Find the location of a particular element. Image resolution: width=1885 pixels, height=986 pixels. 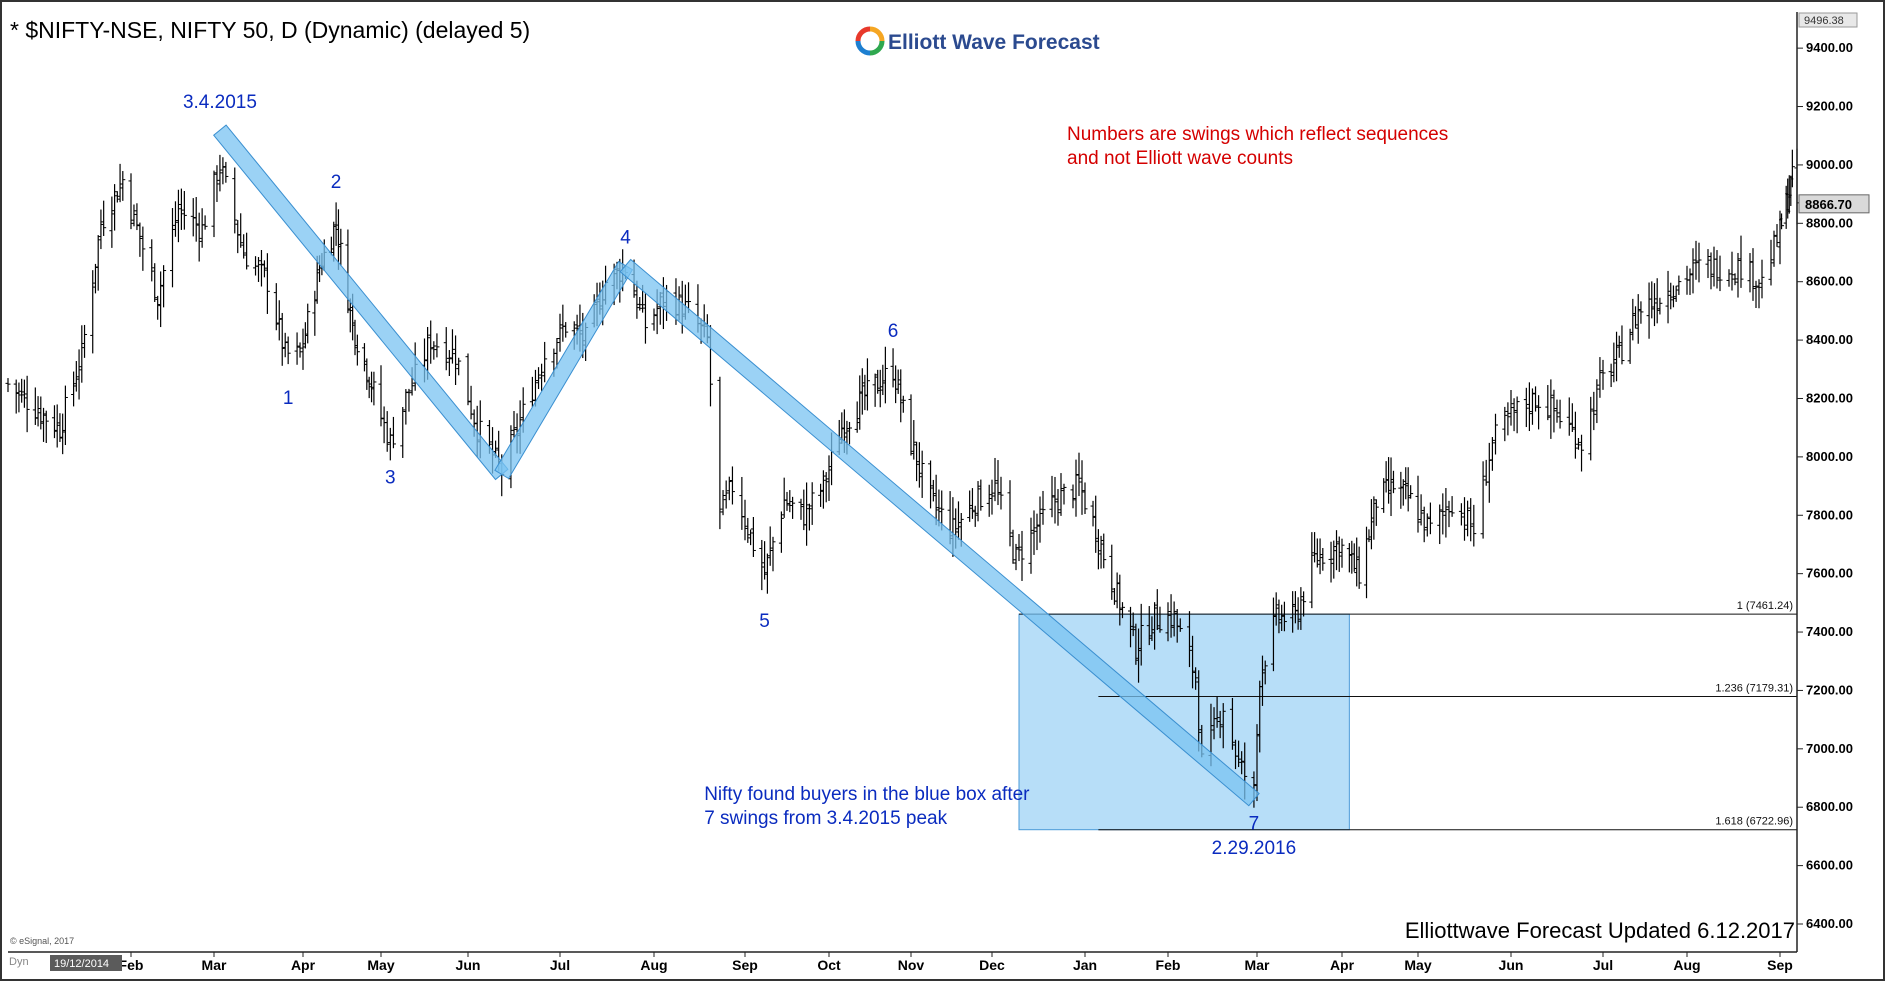

y-axis-tick-label: 8000.00 is located at coordinates (1829, 456).